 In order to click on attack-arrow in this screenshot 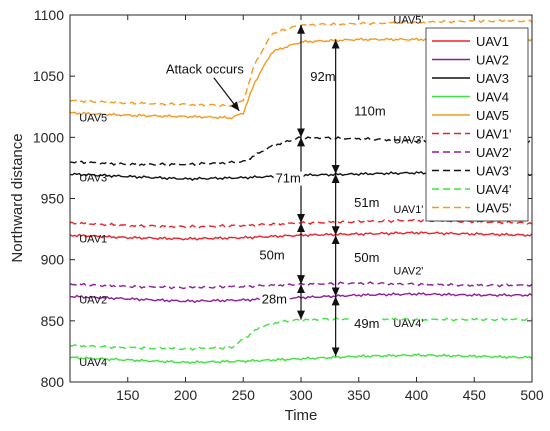, I will do `click(226, 94)`.